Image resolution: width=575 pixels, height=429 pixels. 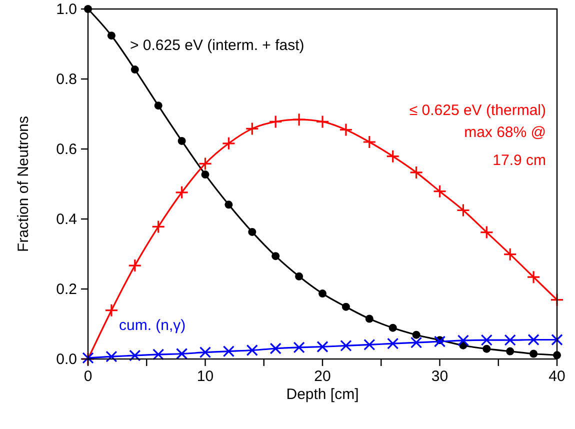 What do you see at coordinates (322, 394) in the screenshot?
I see `x-axis-title: Depth [cm]` at bounding box center [322, 394].